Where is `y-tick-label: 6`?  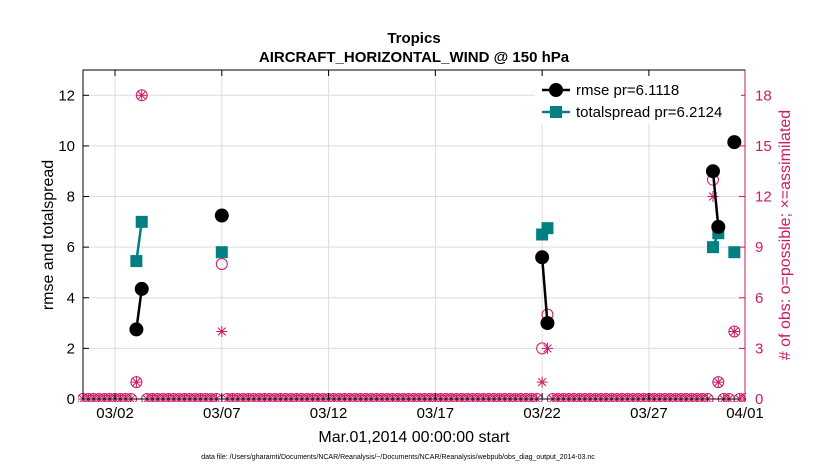
y-tick-label: 6 is located at coordinates (71, 247).